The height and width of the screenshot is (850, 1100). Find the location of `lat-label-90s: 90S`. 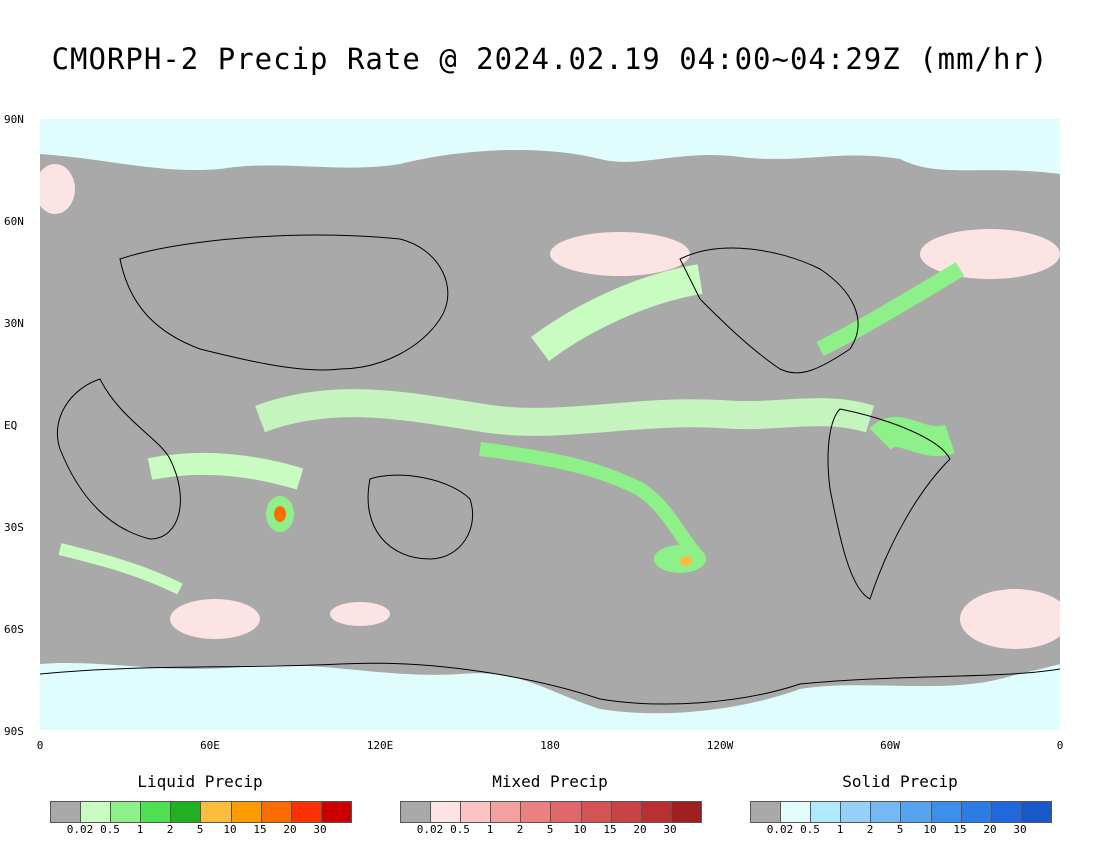

lat-label-90s: 90S is located at coordinates (14, 731).